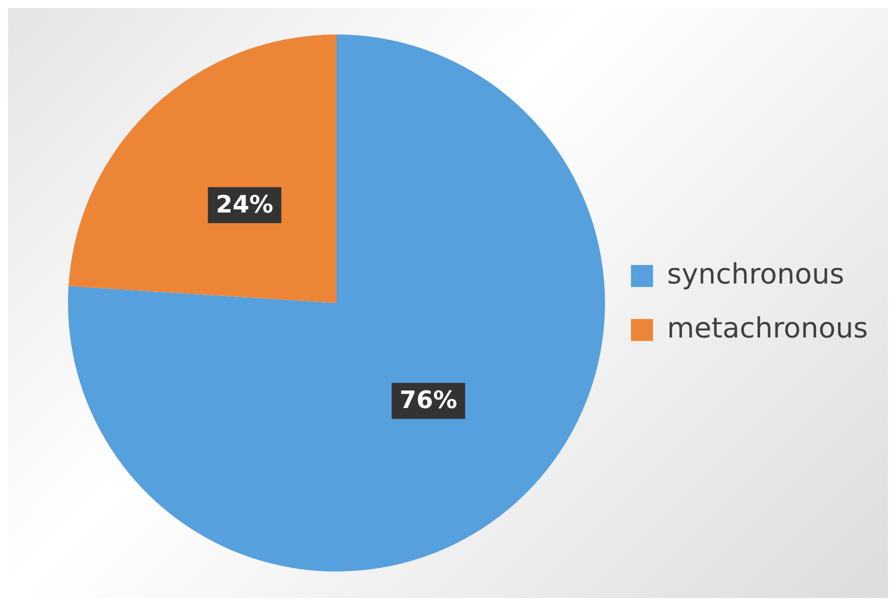 This screenshot has height=606, width=896. I want to click on data-label: 76%, so click(429, 400).